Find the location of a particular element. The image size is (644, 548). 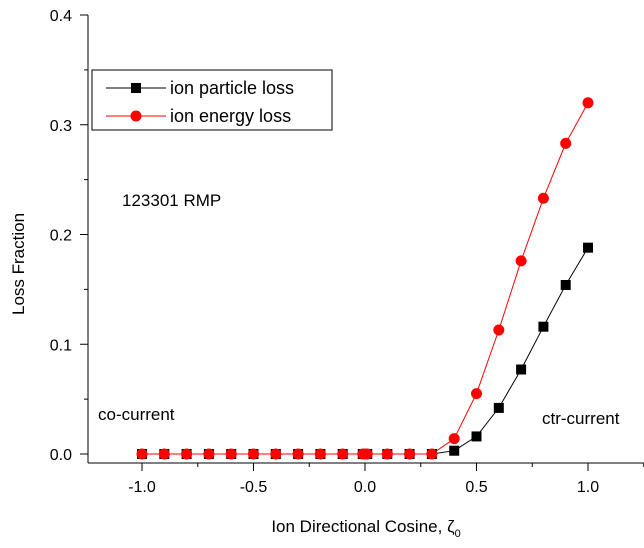

legend: ion particle loss ion energy loss is located at coordinates (212, 100).